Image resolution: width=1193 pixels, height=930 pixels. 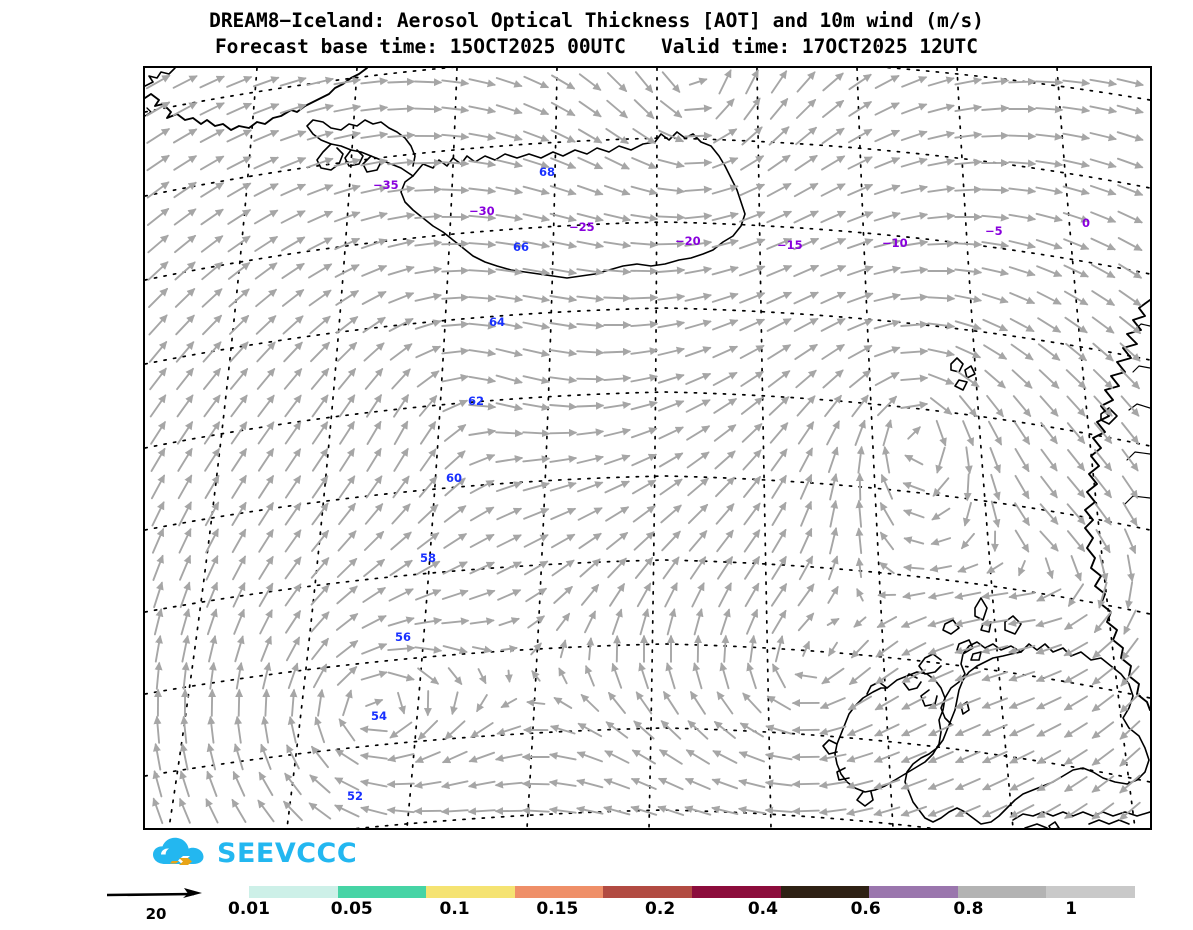 I want to click on colorbar-tick-labels: 0.01 0.05 0.1 0.15 0.2 0.4 0.6 0.8 1, so click(x=681, y=912).